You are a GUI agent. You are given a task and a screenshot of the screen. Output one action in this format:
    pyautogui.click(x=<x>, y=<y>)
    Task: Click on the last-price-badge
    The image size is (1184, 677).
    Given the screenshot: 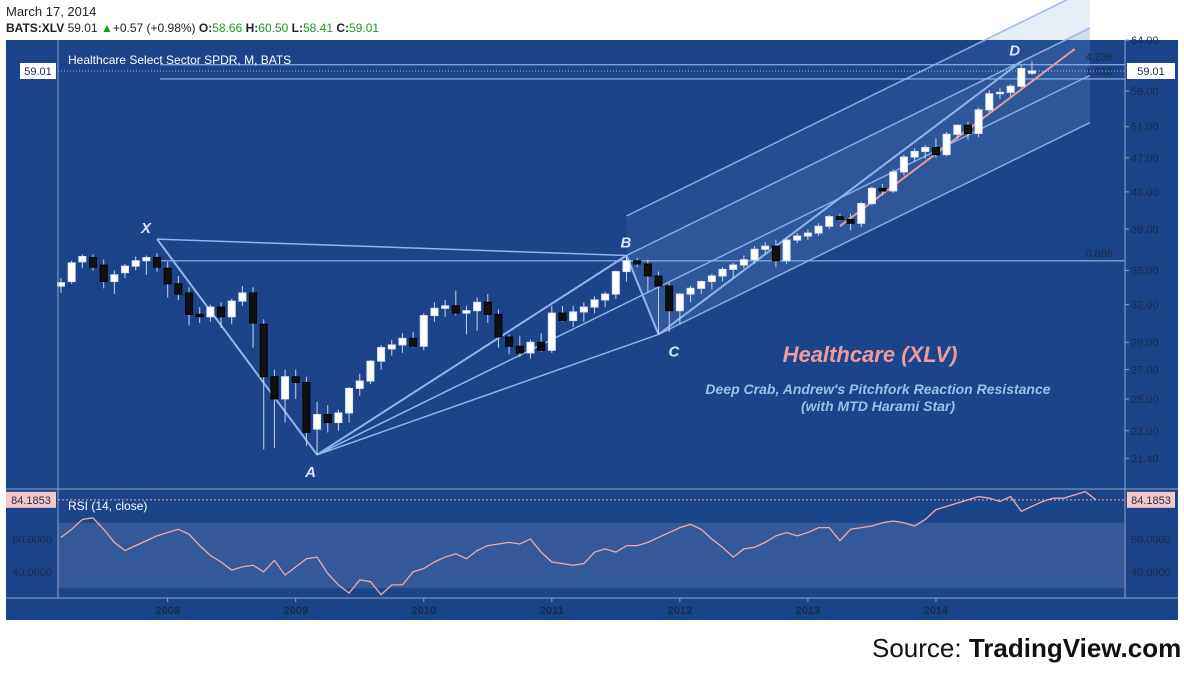 What is the action you would take?
    pyautogui.click(x=1151, y=70)
    